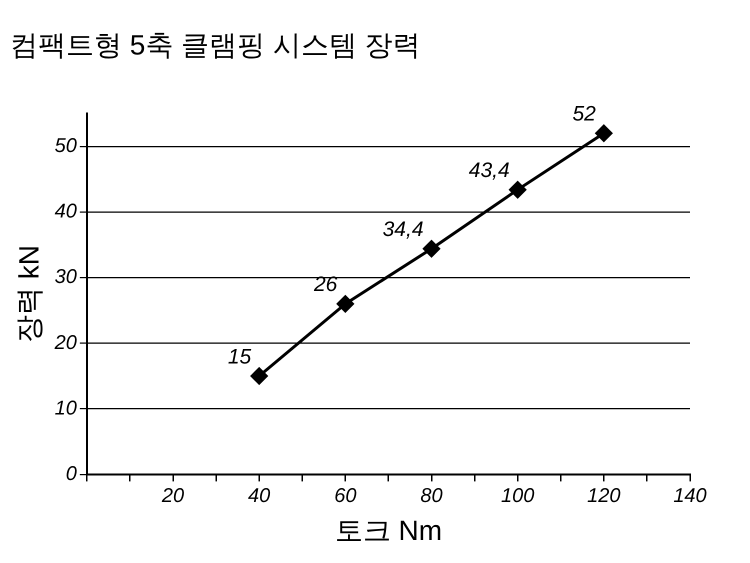  I want to click on data-label: 52, so click(584, 114).